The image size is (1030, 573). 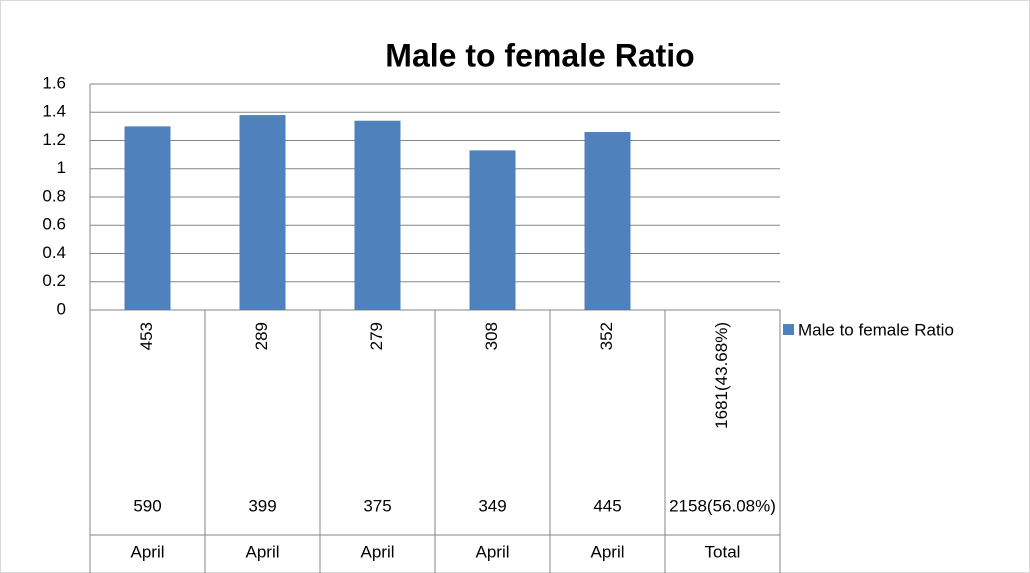 What do you see at coordinates (54, 111) in the screenshot?
I see `y-tick-label: 1.4` at bounding box center [54, 111].